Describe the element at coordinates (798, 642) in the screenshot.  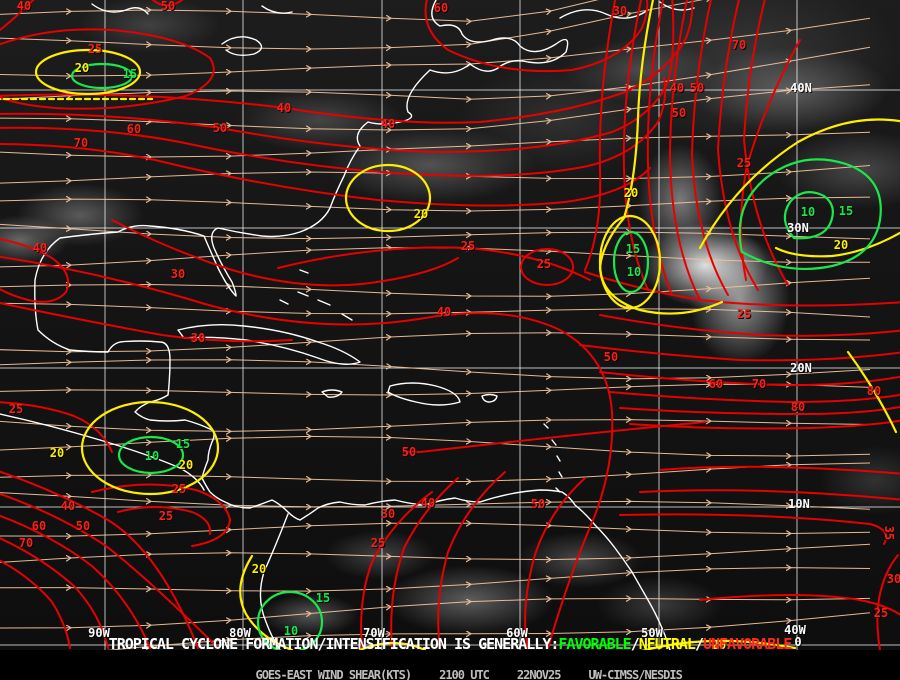
I see `latitude-label: 0` at that location.